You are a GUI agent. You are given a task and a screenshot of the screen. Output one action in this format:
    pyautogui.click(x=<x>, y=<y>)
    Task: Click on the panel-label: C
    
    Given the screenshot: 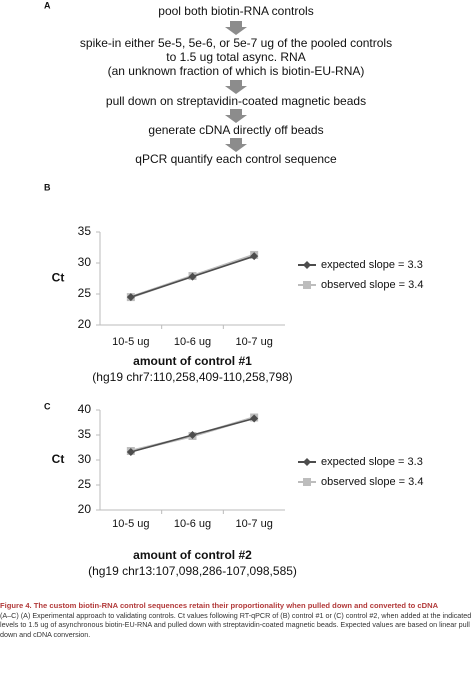 What is the action you would take?
    pyautogui.click(x=47, y=406)
    